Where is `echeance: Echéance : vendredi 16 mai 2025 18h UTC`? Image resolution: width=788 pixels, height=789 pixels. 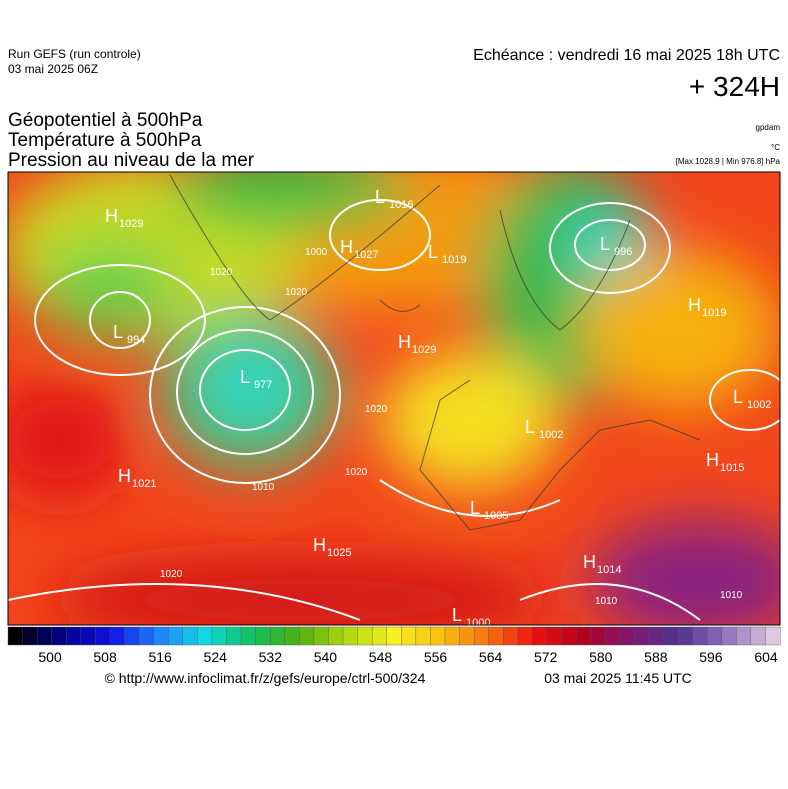 echeance: Echéance : vendredi 16 mai 2025 18h UTC is located at coordinates (626, 55).